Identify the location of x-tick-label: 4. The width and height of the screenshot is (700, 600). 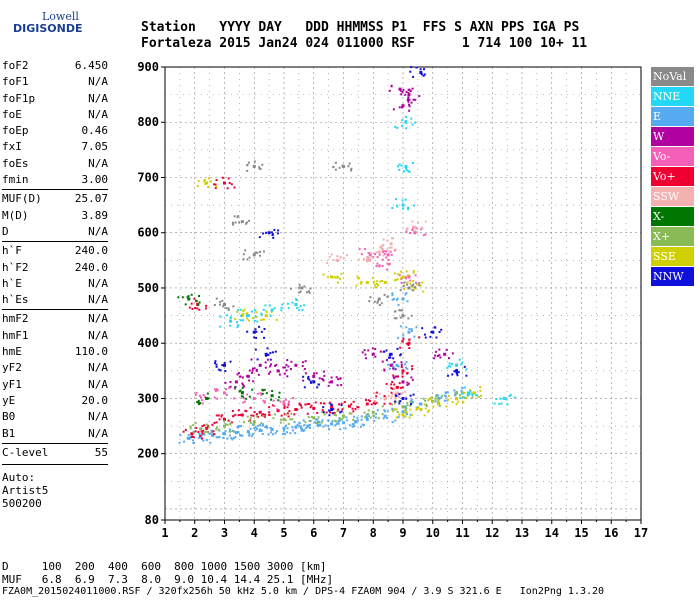
(254, 533).